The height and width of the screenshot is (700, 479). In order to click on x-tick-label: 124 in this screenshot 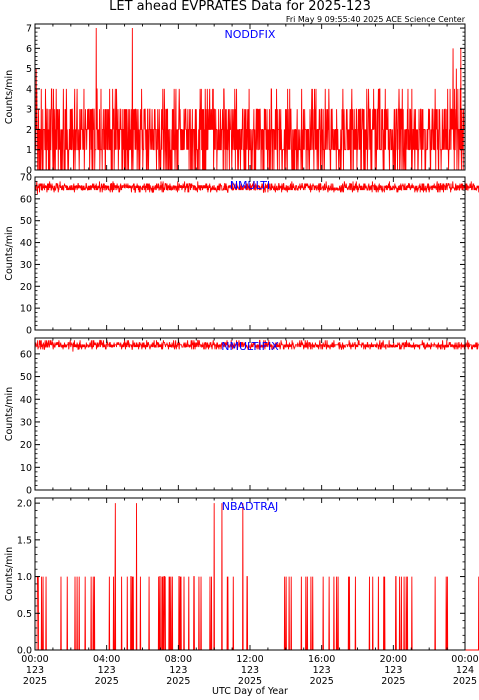, I will do `click(465, 670)`.